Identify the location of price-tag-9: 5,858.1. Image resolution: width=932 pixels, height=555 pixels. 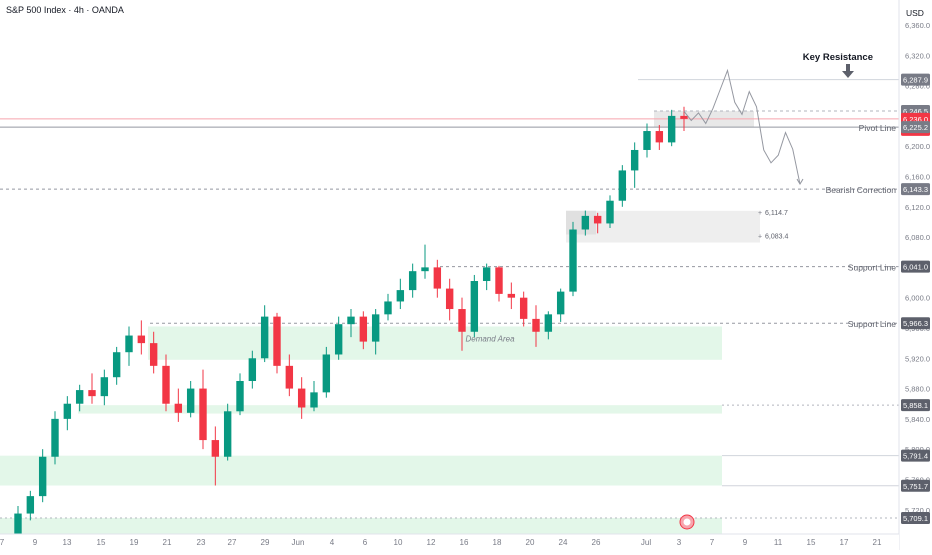
(915, 405).